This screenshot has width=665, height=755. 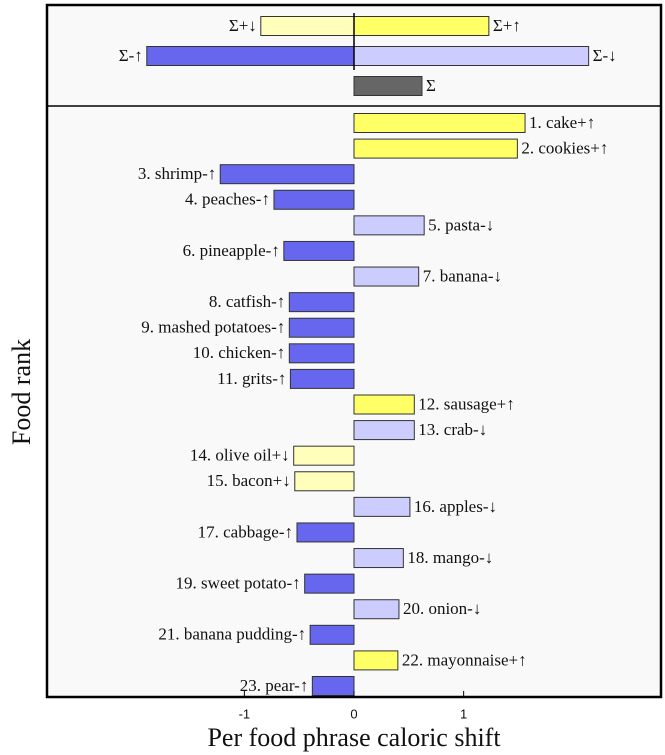 I want to click on summary-bar-label: Σ+↓, so click(x=243, y=25).